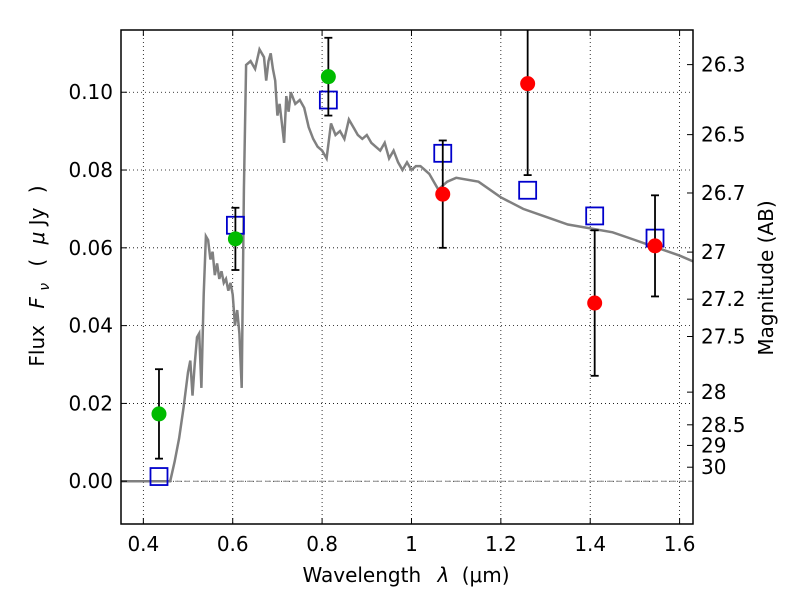 The height and width of the screenshot is (600, 800). I want to click on x-axis-label-text: Wavelength, so click(361, 575).